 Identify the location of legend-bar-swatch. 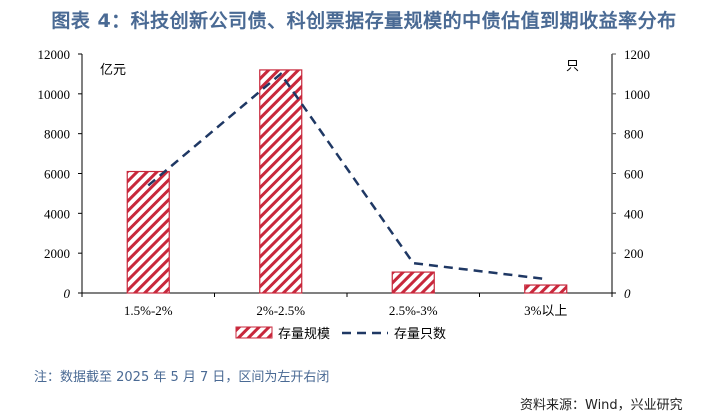
(254, 332).